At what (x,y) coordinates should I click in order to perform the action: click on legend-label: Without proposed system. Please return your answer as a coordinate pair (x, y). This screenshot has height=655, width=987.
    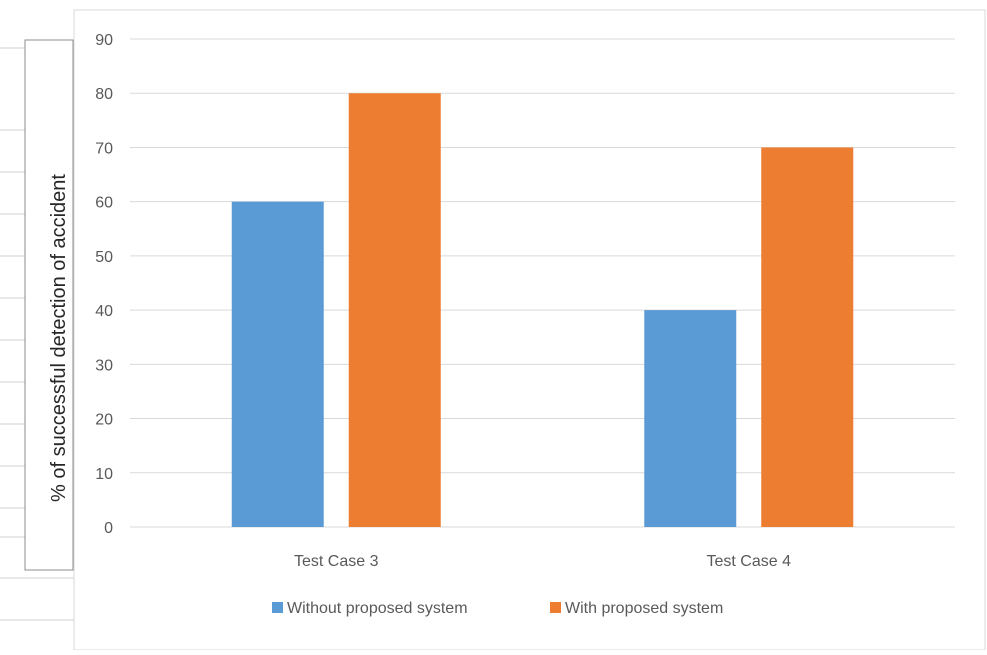
    Looking at the image, I should click on (377, 608).